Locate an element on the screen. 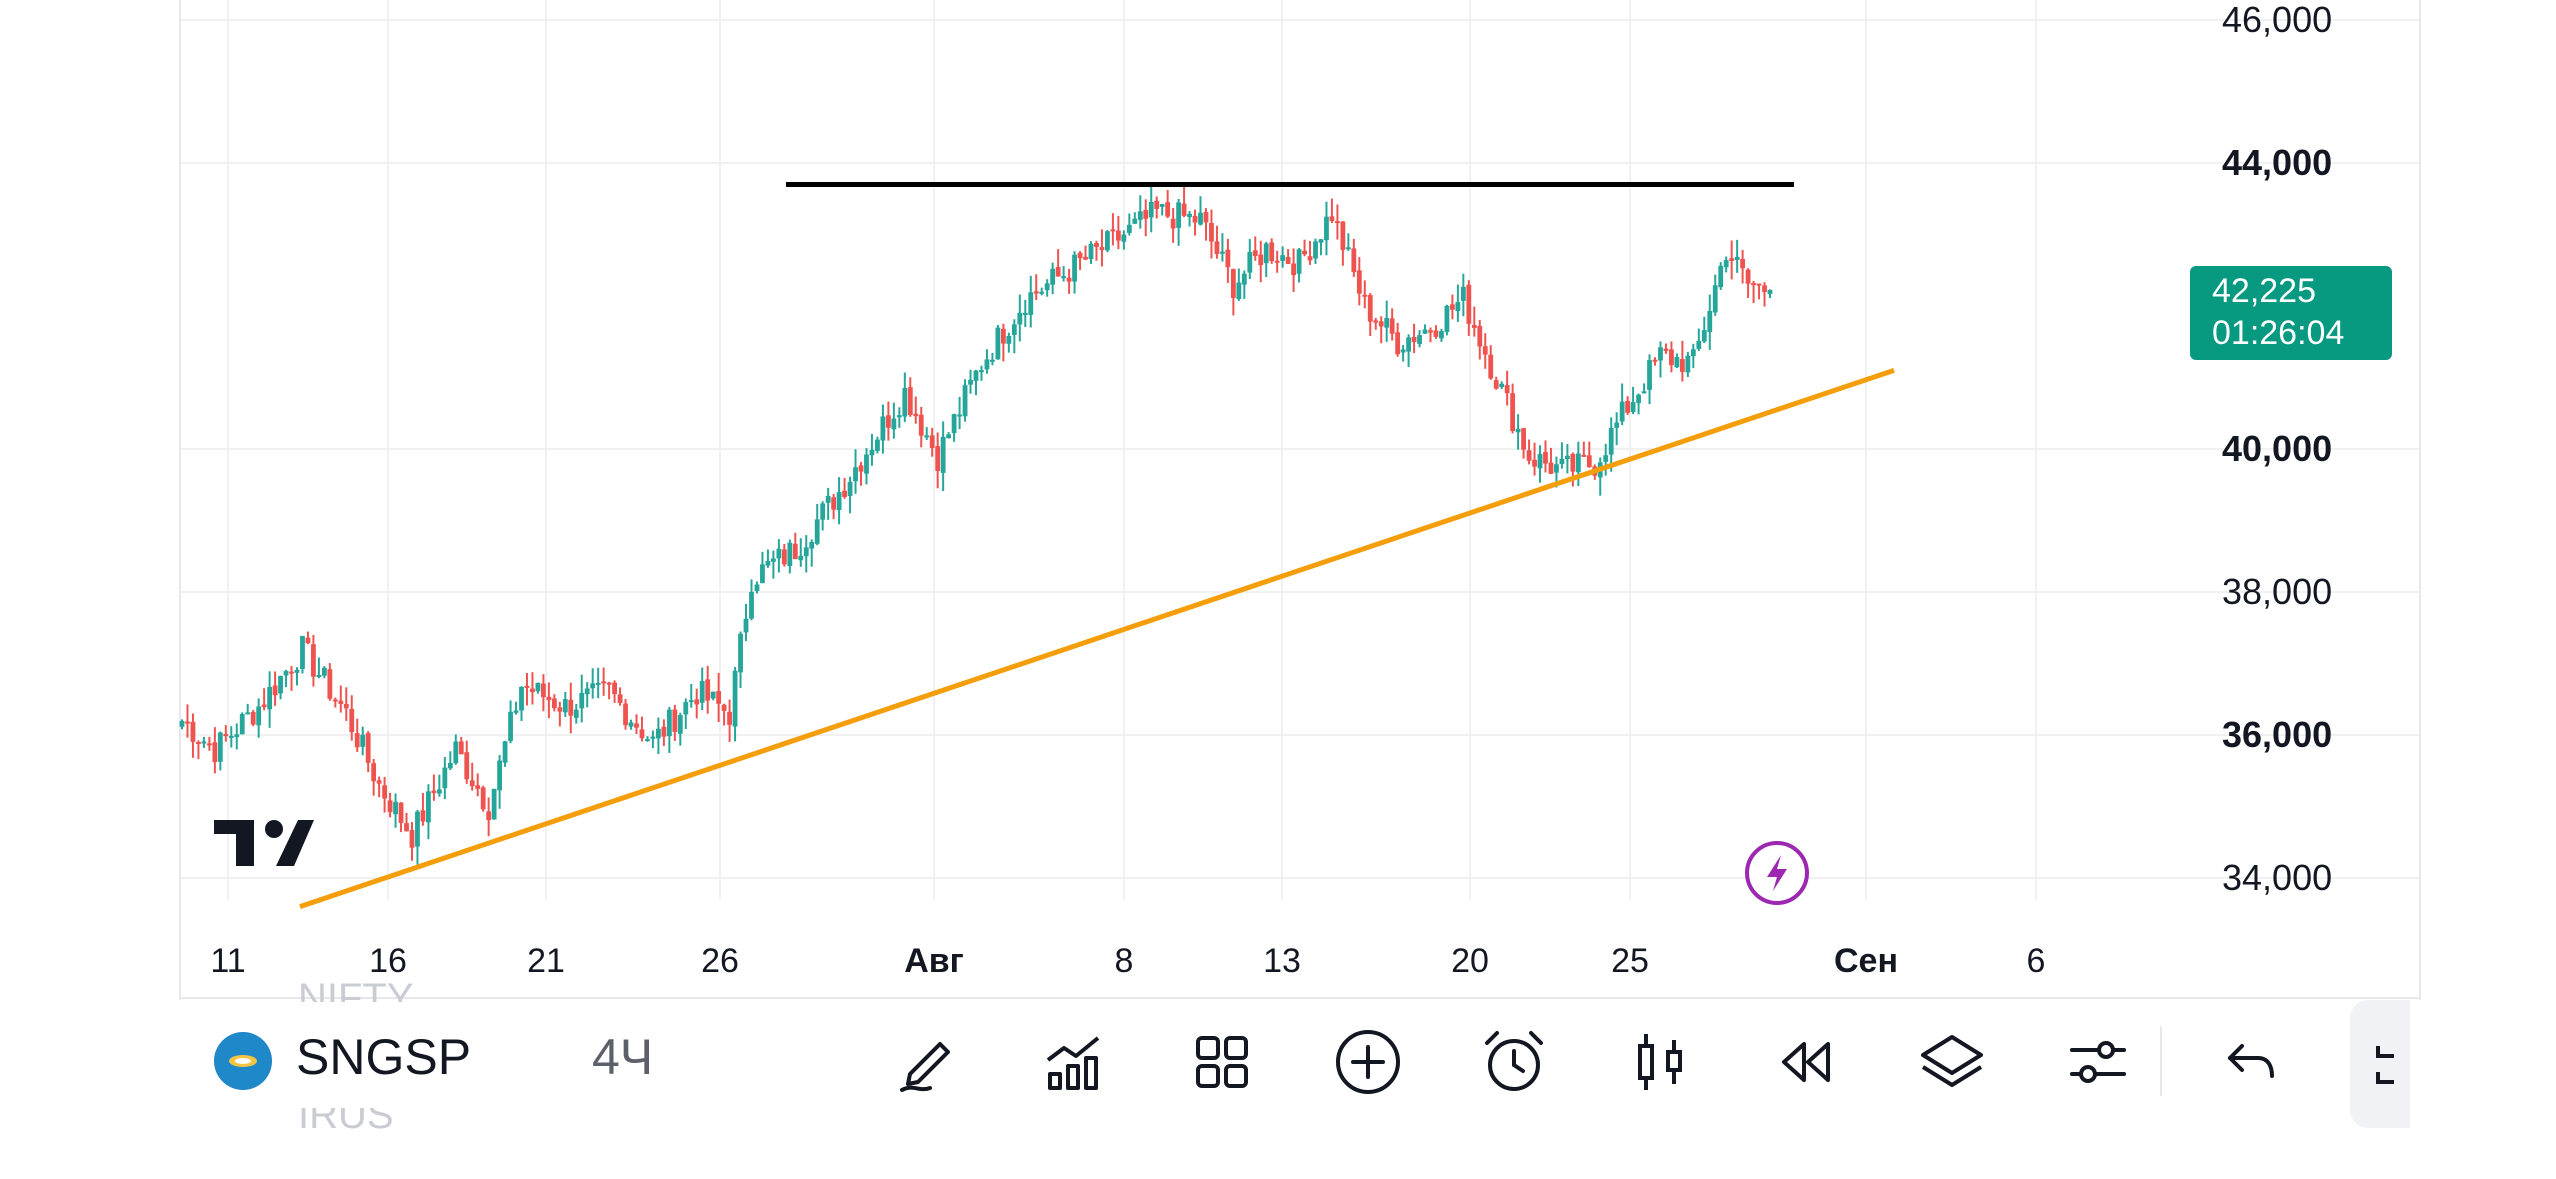  tradingview-logo is located at coordinates (264, 843).